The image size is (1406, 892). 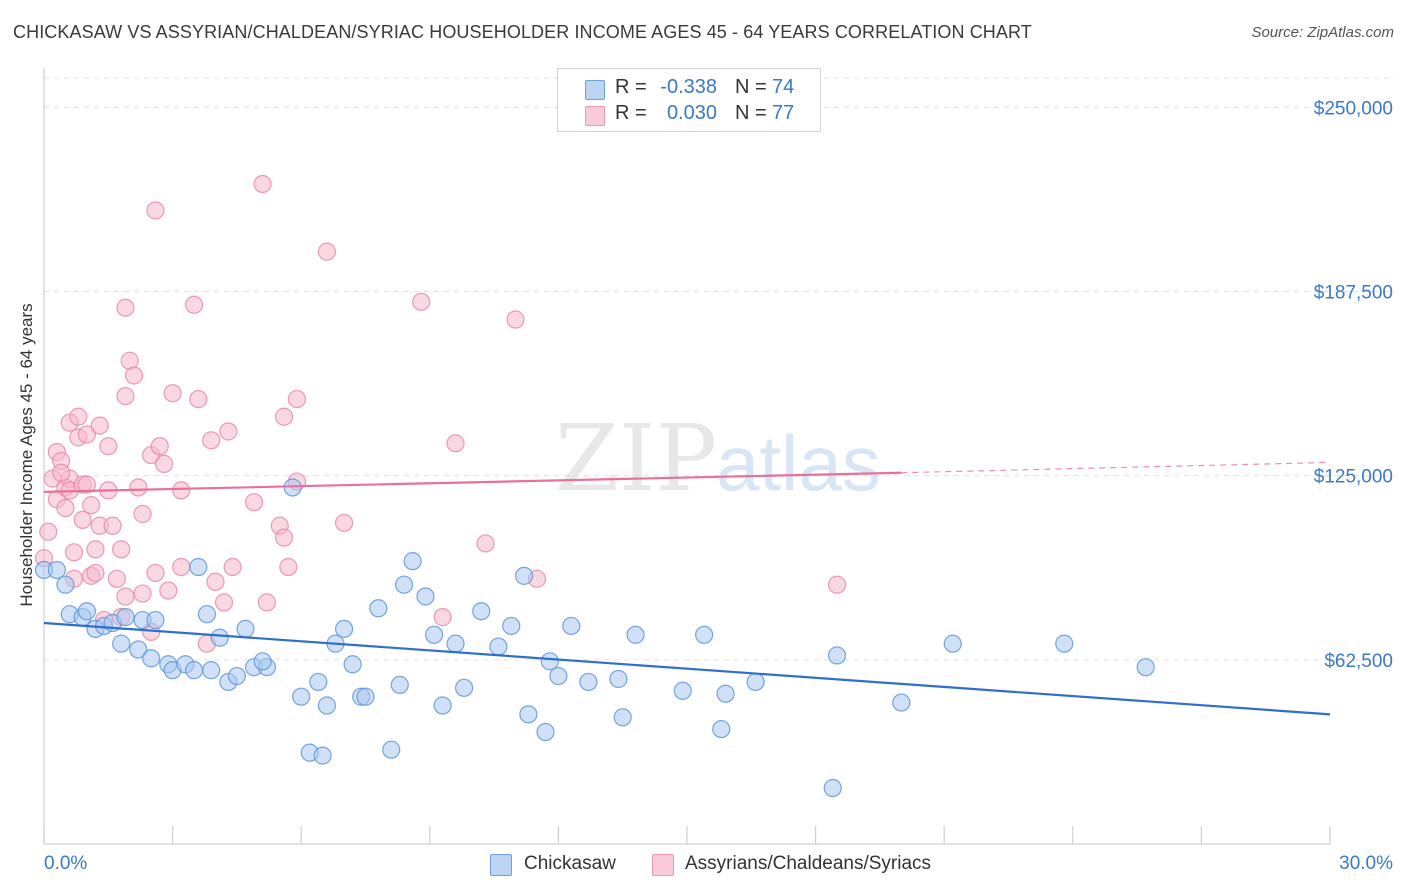 What do you see at coordinates (26, 455) in the screenshot?
I see `y-axis-title: Householder Income Ages 45 - 64 years` at bounding box center [26, 455].